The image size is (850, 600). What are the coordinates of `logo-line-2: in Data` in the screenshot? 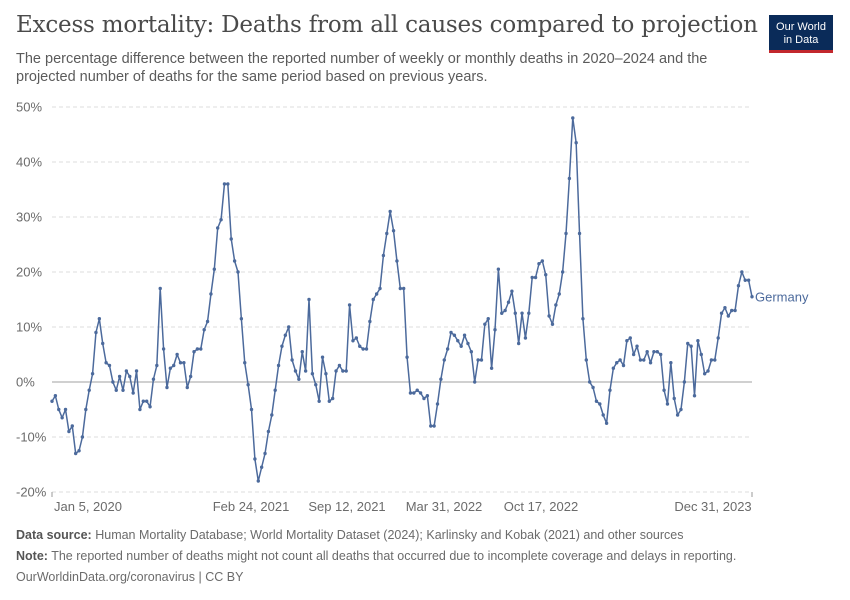 It's located at (801, 40).